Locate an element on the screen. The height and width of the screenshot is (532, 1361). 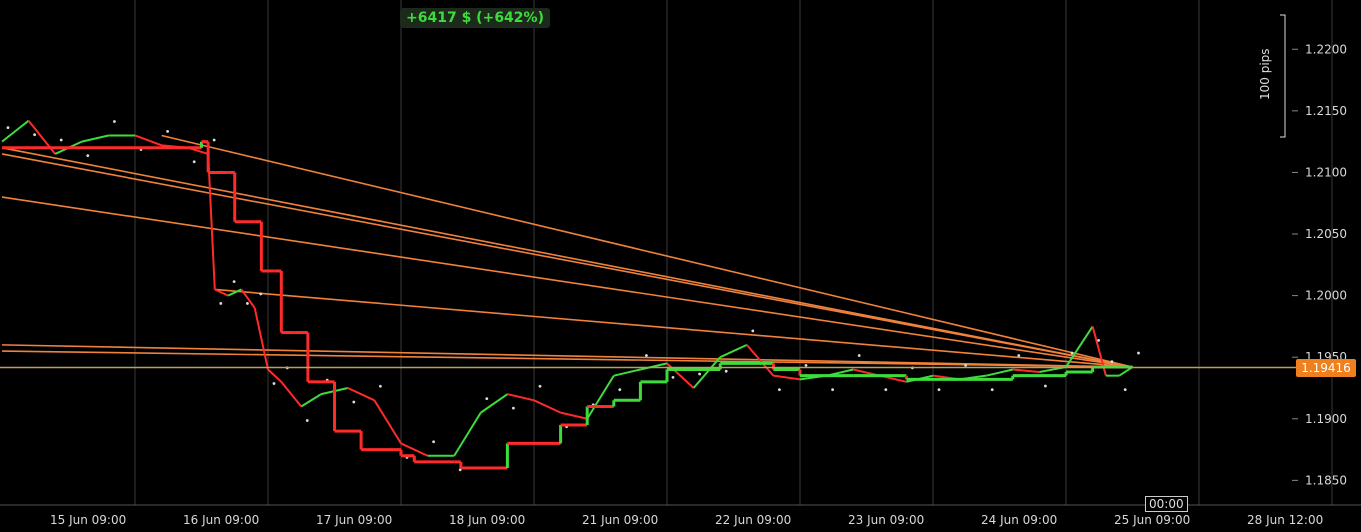
pips-scale-label: 100 pips is located at coordinates (1265, 74).